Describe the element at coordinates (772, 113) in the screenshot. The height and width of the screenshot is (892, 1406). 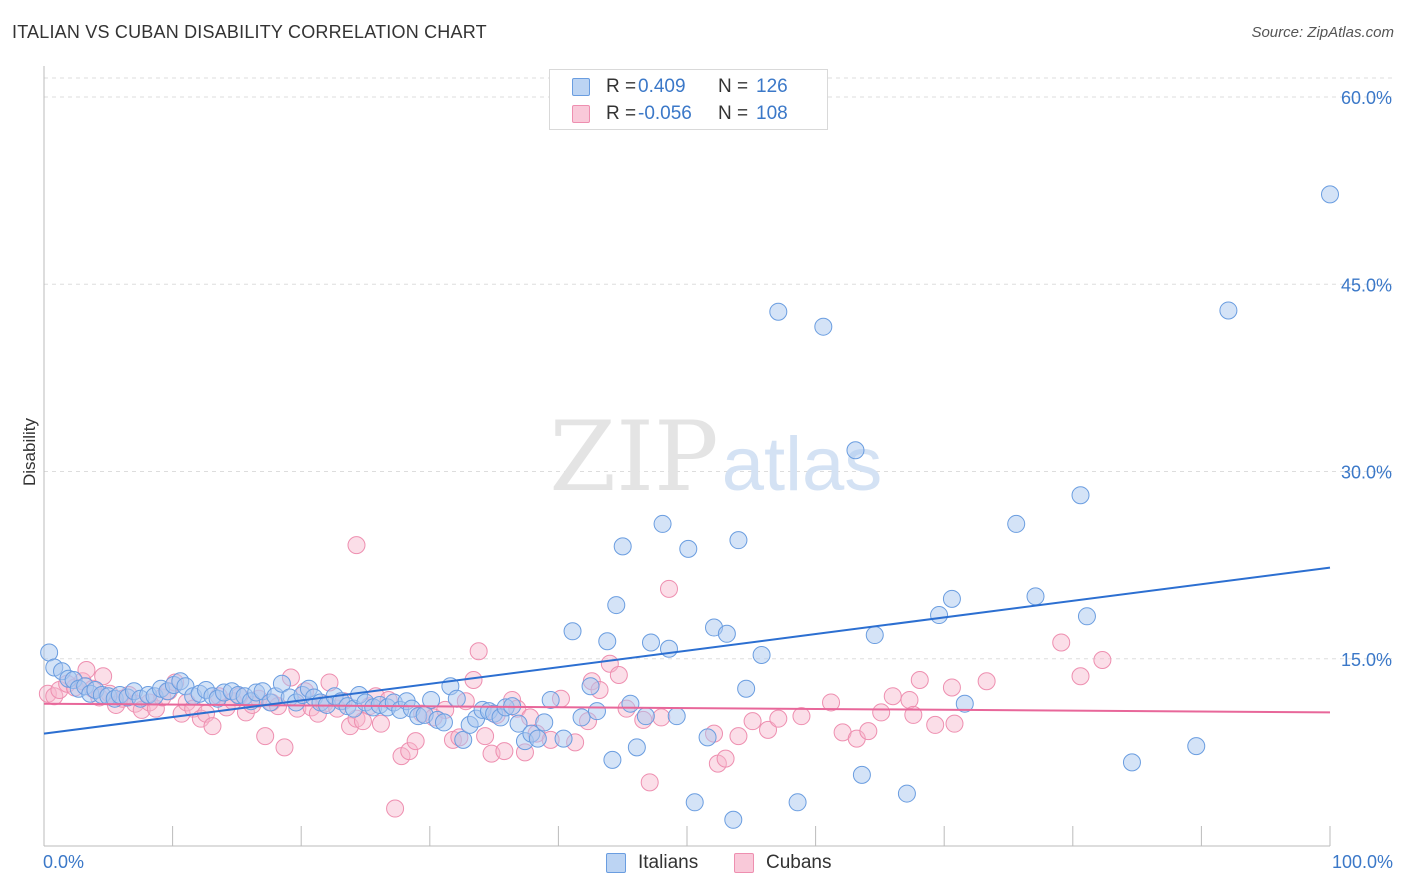
I see `legend-n-value: 108` at that location.